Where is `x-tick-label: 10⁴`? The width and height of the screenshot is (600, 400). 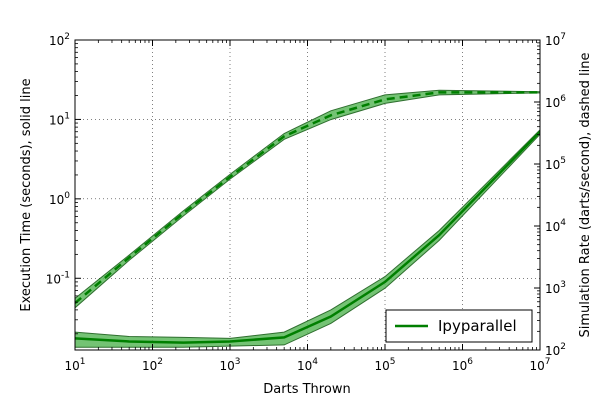 x-tick-label: 10⁴ is located at coordinates (307, 365).